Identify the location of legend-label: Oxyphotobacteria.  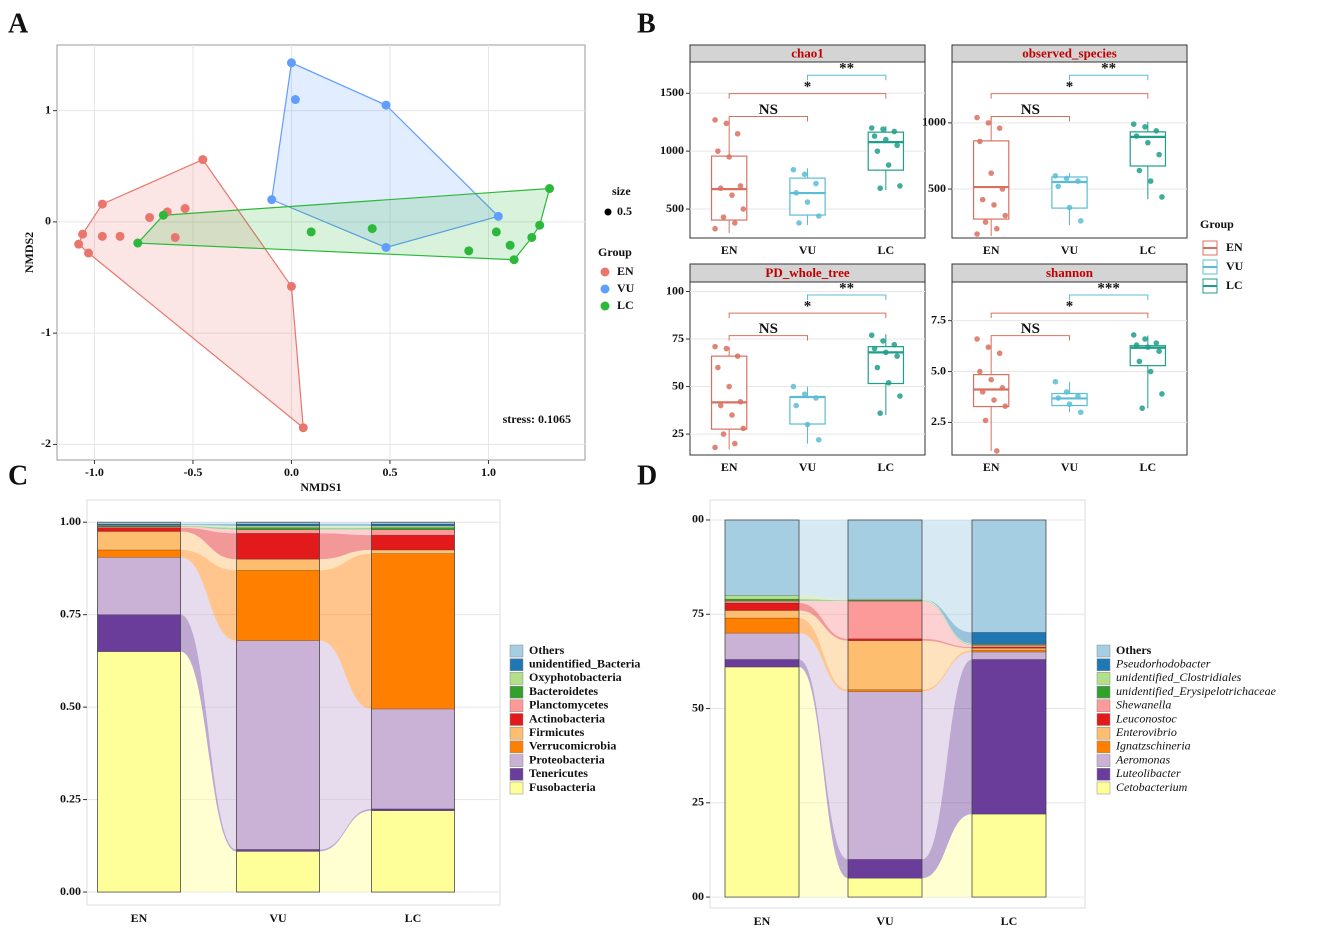
(575, 677).